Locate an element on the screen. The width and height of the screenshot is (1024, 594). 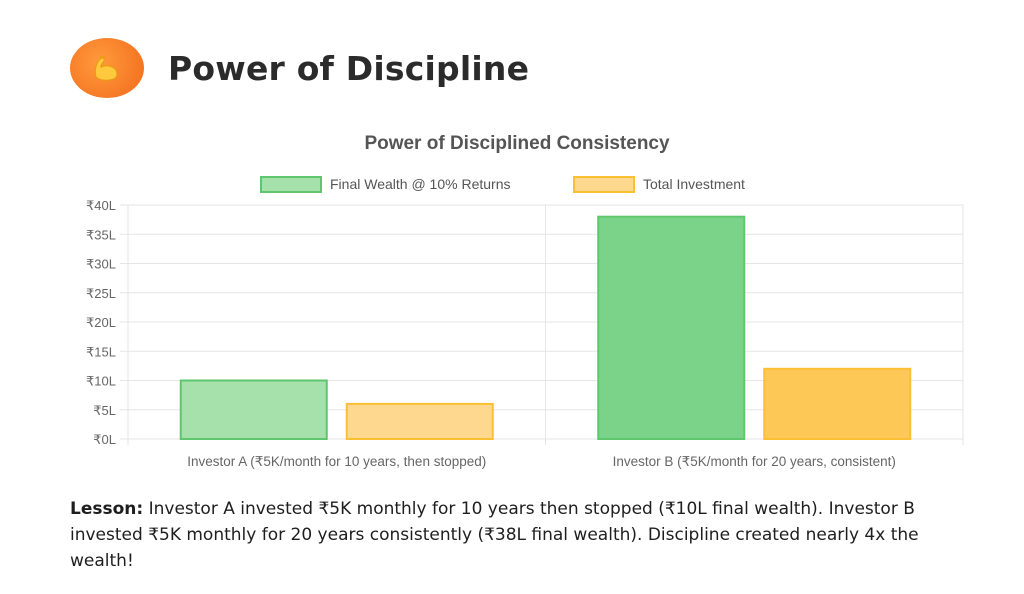
y-tick-label: ₹25L is located at coordinates (101, 293).